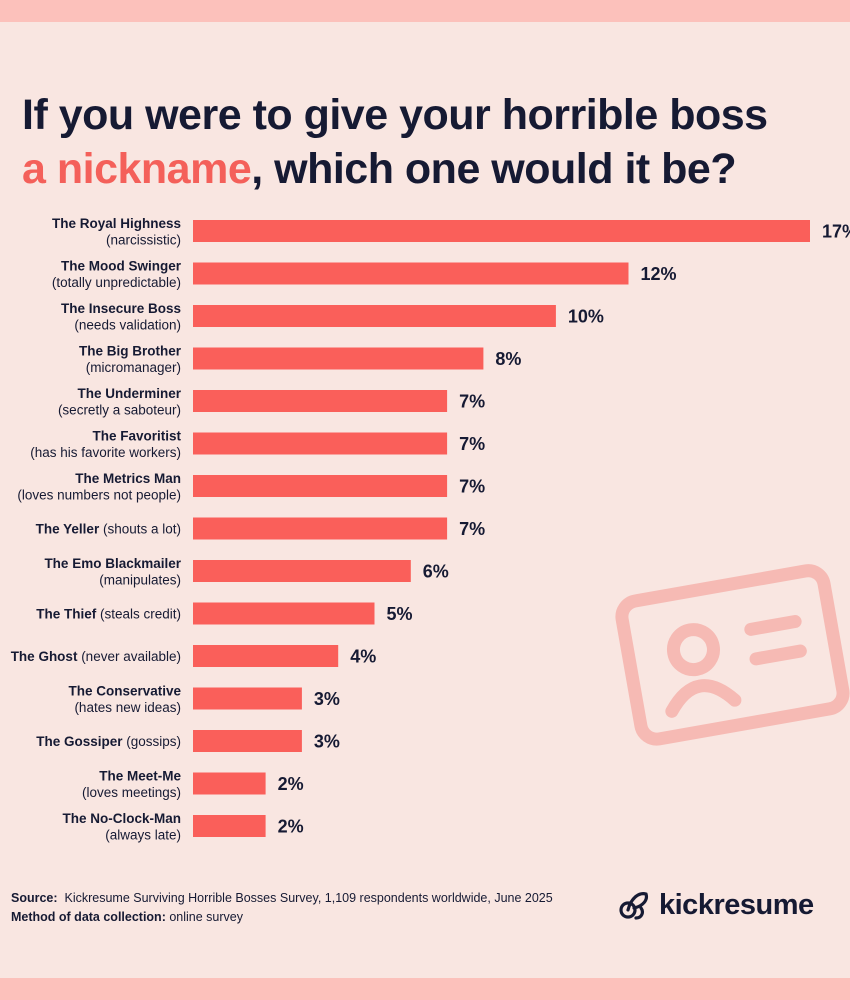  I want to click on value-label-2: 10%, so click(586, 317).